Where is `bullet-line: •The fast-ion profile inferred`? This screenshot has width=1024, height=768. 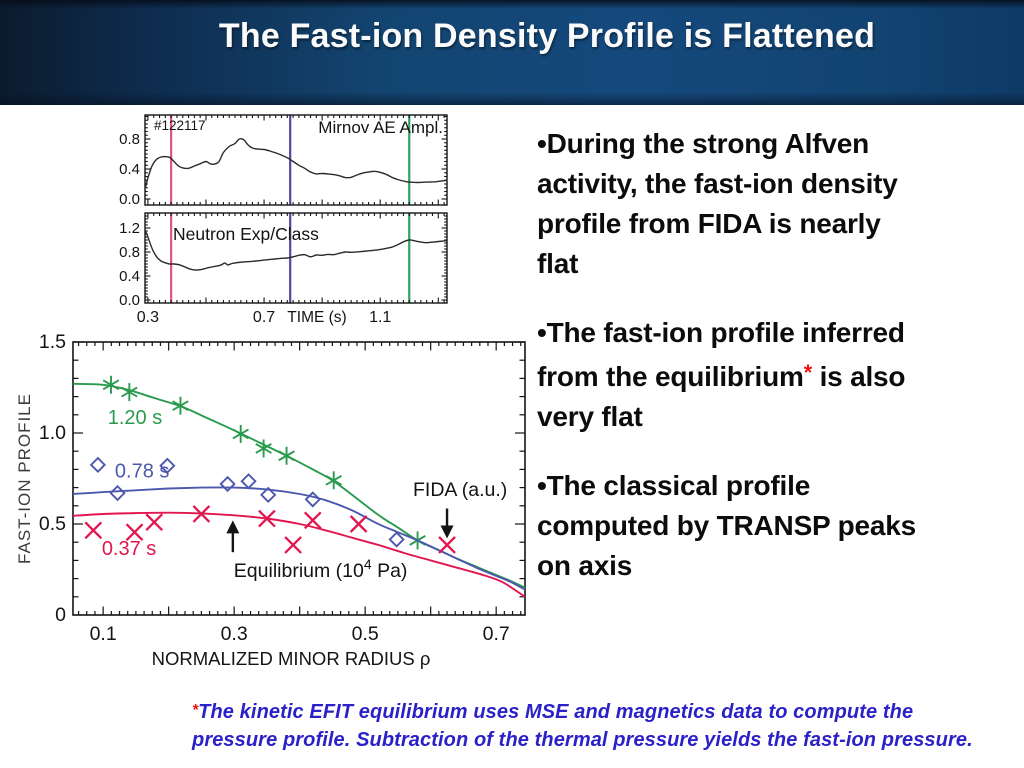
bullet-line: •The fast-ion profile inferred is located at coordinates (721, 332).